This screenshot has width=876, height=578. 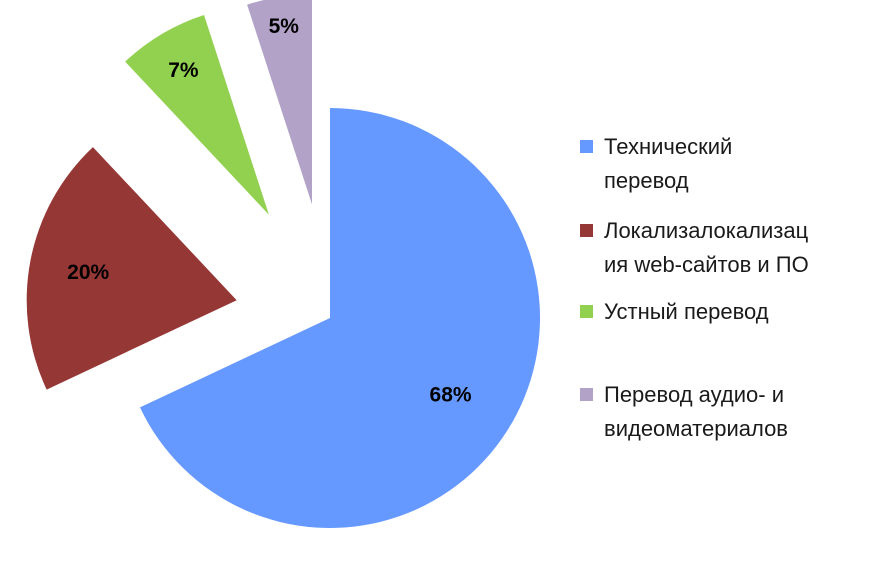 What do you see at coordinates (586, 230) in the screenshot?
I see `legend-swatch-localization` at bounding box center [586, 230].